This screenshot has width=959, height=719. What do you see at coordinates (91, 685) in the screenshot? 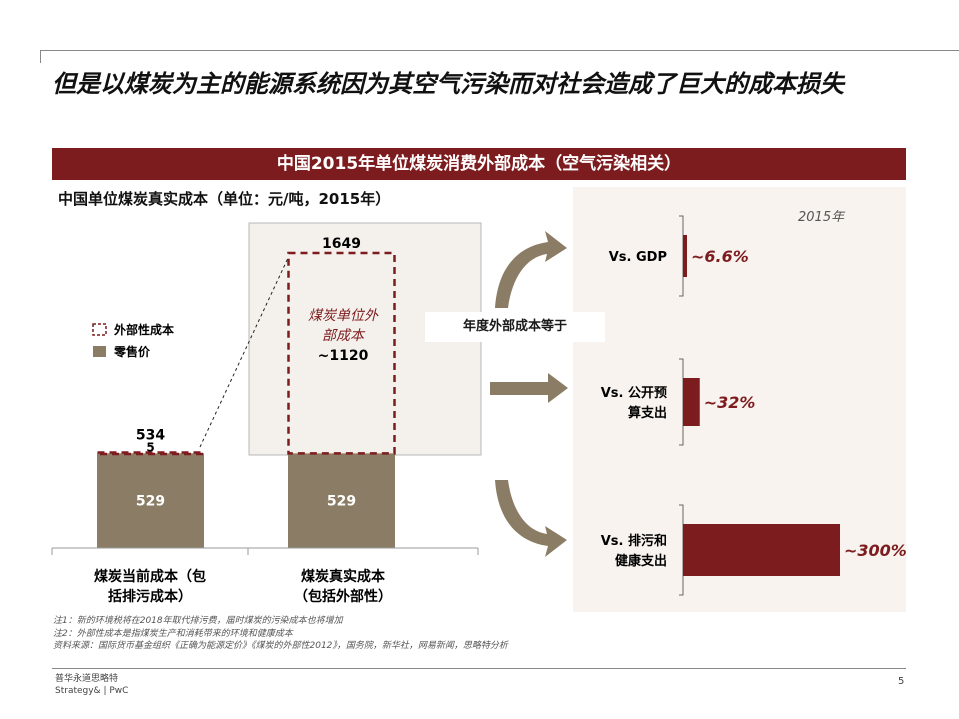
I see `footer-brand: 普华永道思略特 Strategy& | PwC` at bounding box center [91, 685].